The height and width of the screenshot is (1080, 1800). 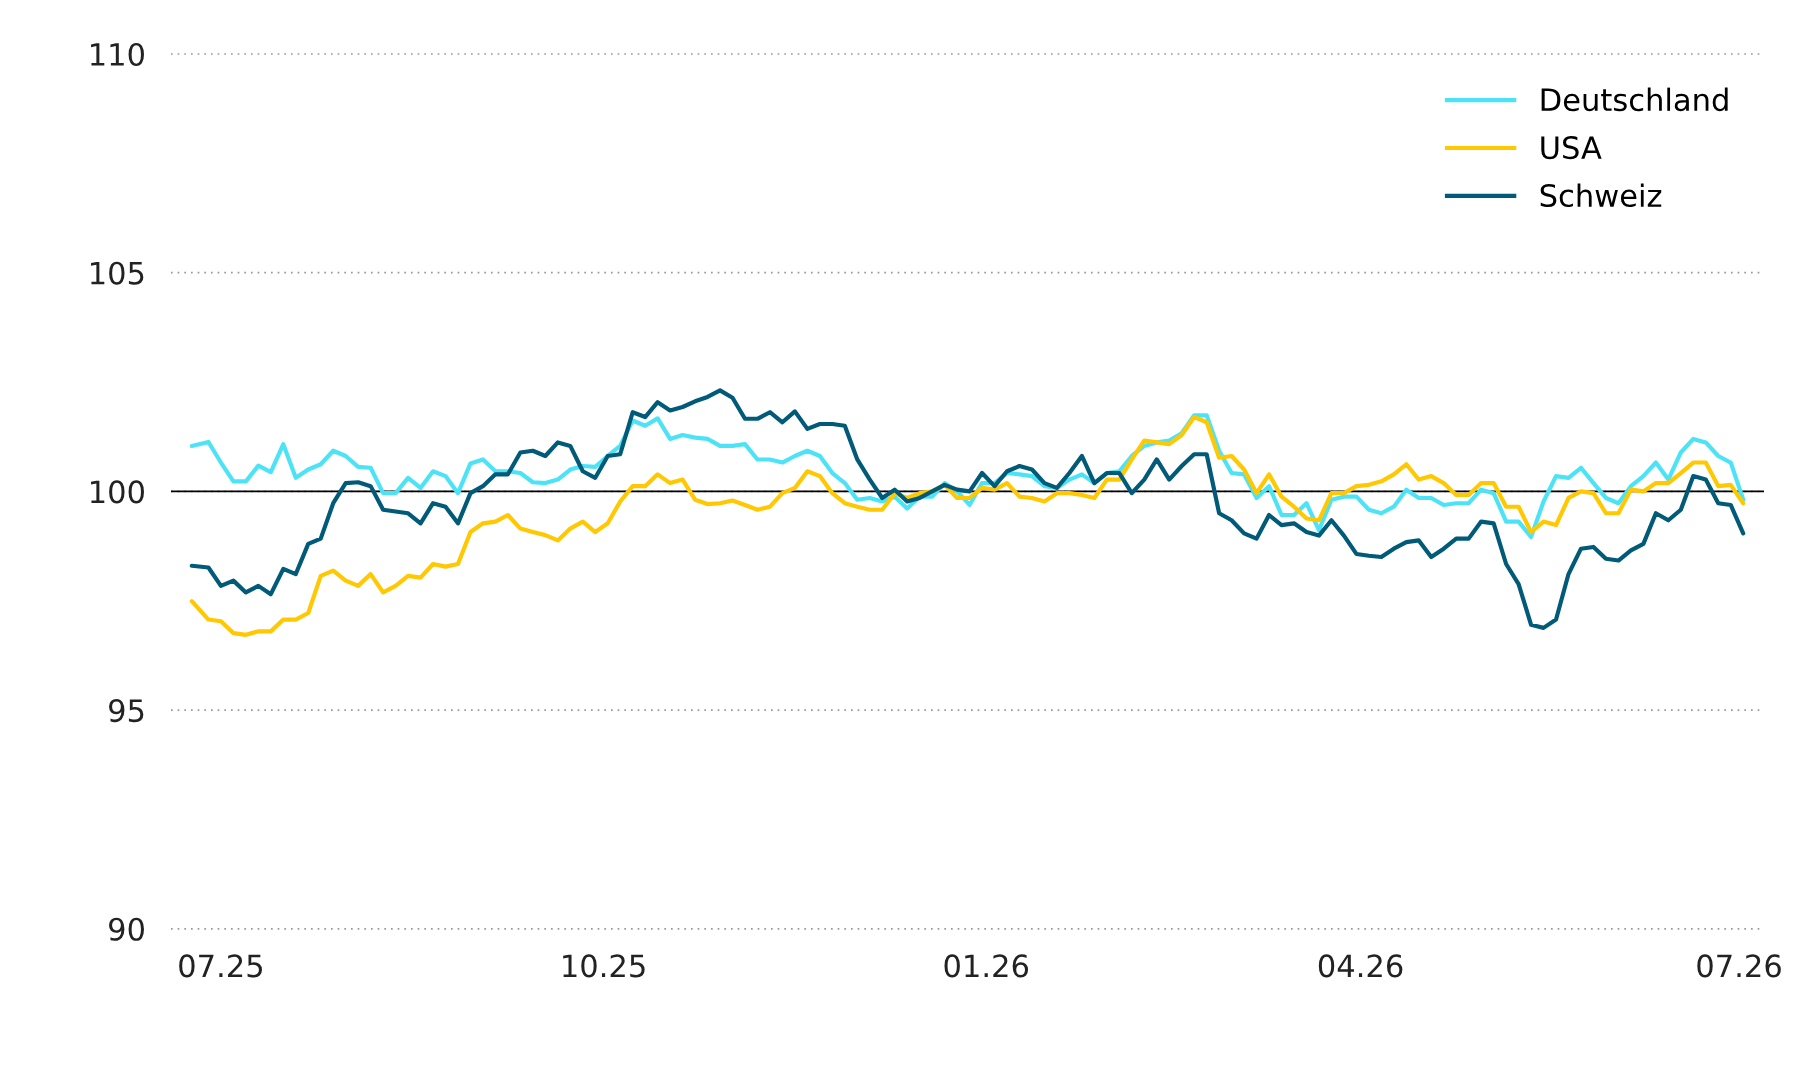 What do you see at coordinates (126, 711) in the screenshot?
I see `y-tick-label: 95` at bounding box center [126, 711].